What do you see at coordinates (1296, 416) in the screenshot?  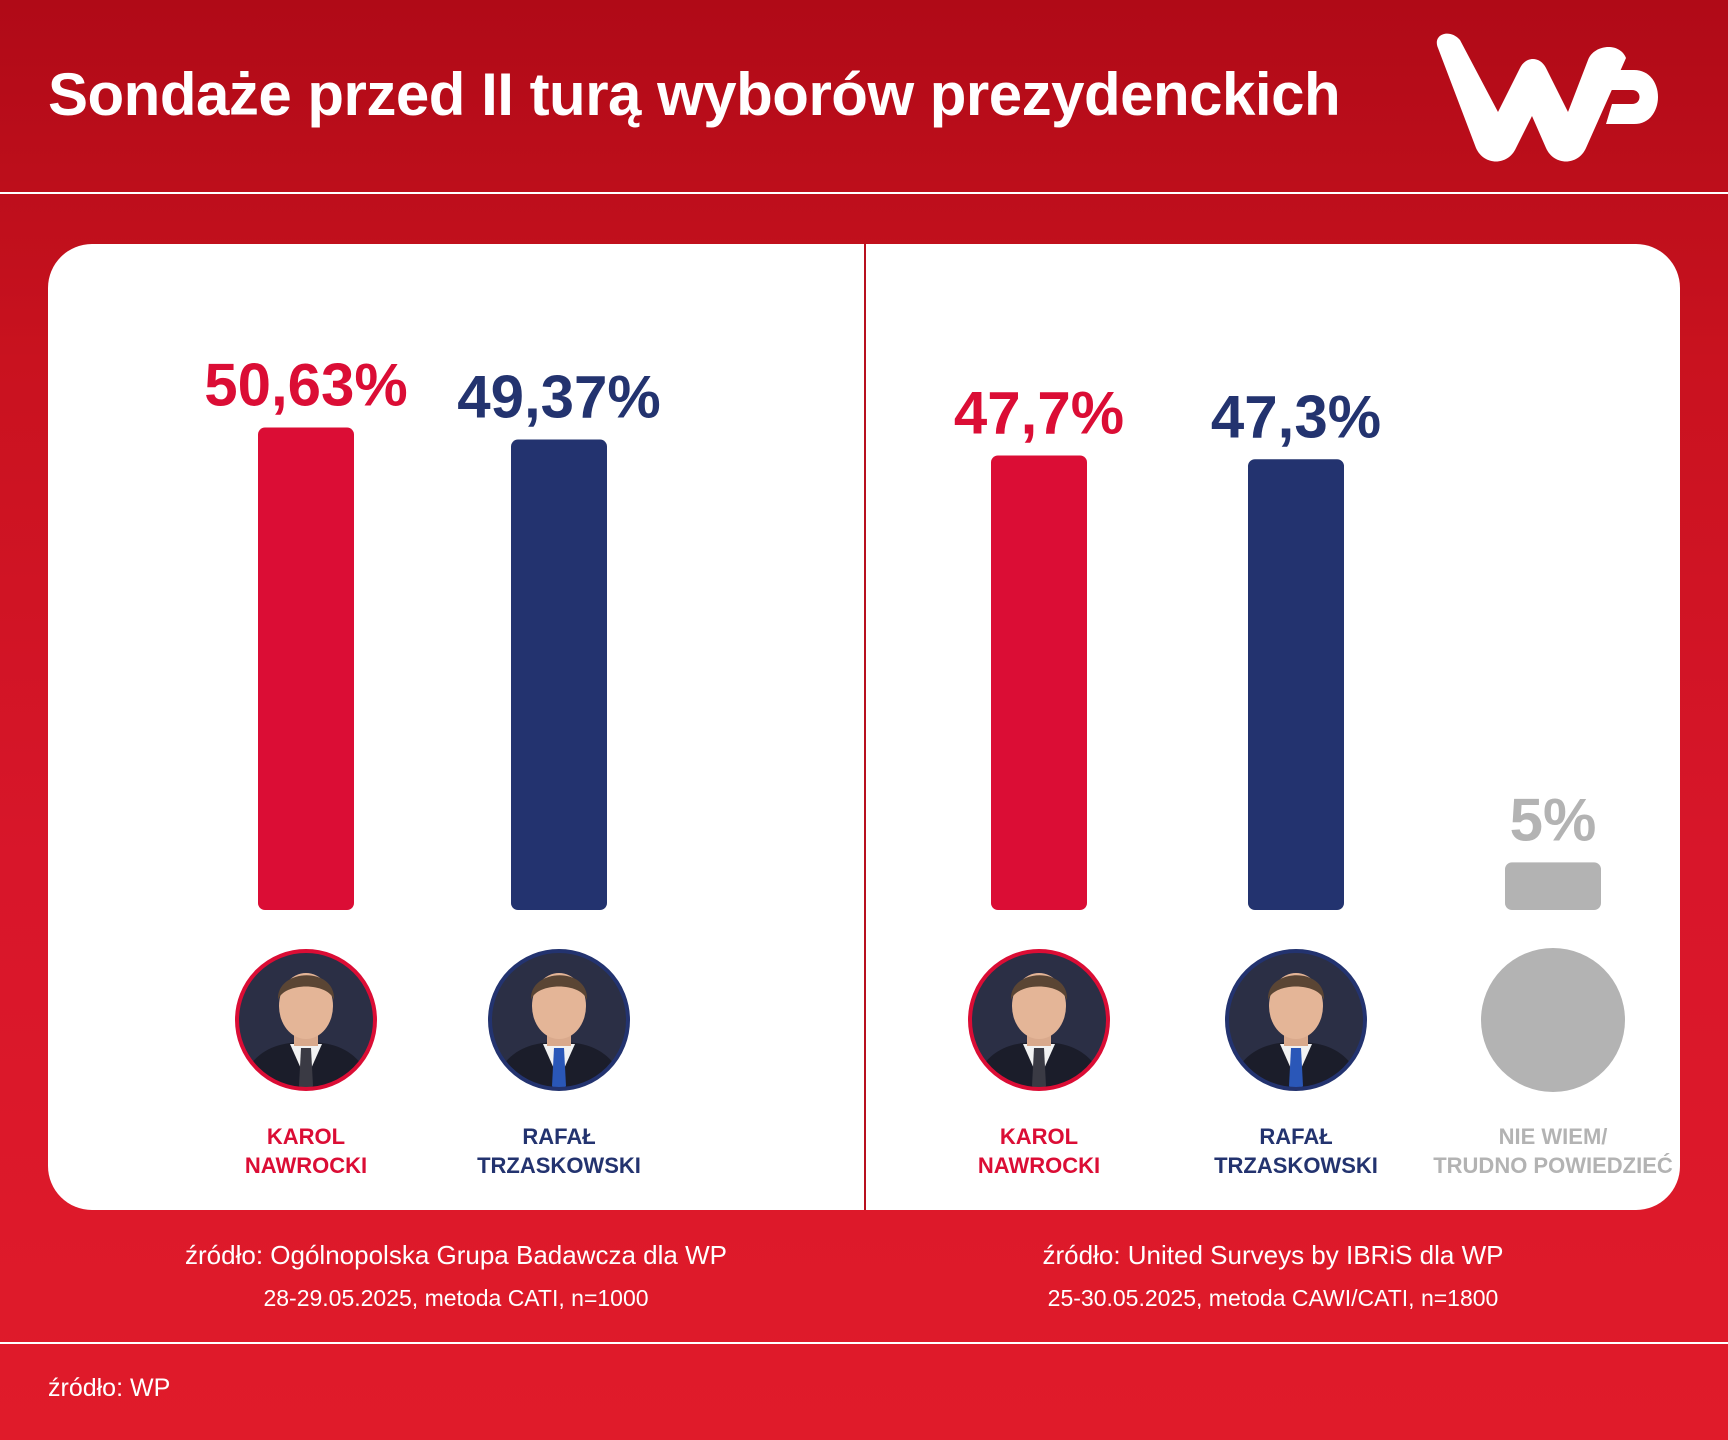 I see `value-label: 47,3%` at bounding box center [1296, 416].